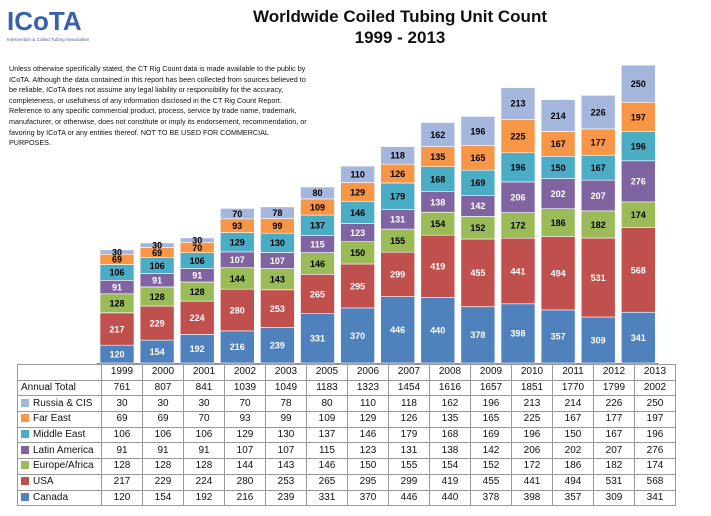 This screenshot has height=516, width=711. I want to click on table-cell: 106, so click(204, 435).